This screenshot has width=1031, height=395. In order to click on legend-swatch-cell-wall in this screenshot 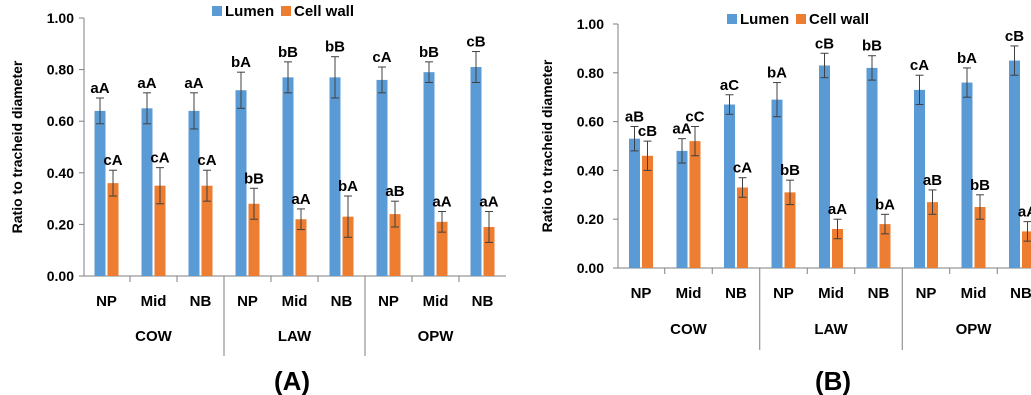, I will do `click(801, 19)`.